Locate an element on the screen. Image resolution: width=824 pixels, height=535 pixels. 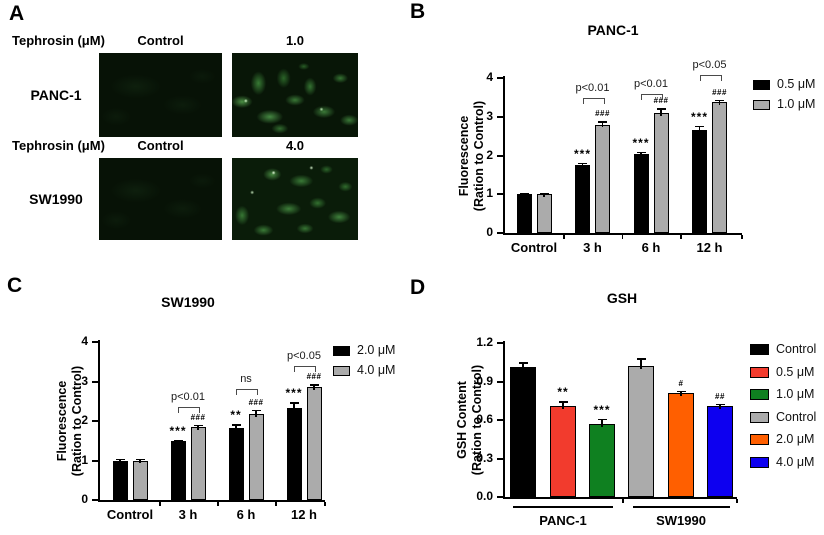
legend-label: Control is located at coordinates (796, 416).